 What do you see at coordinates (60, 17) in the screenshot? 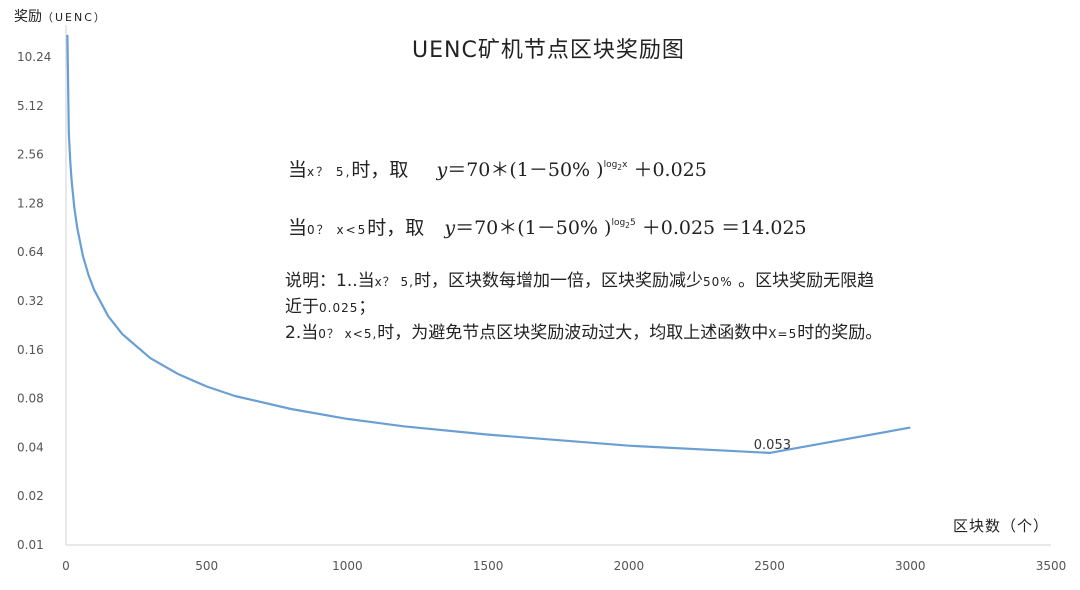
I see `y-axis-label: 奖励（UENC）` at bounding box center [60, 17].